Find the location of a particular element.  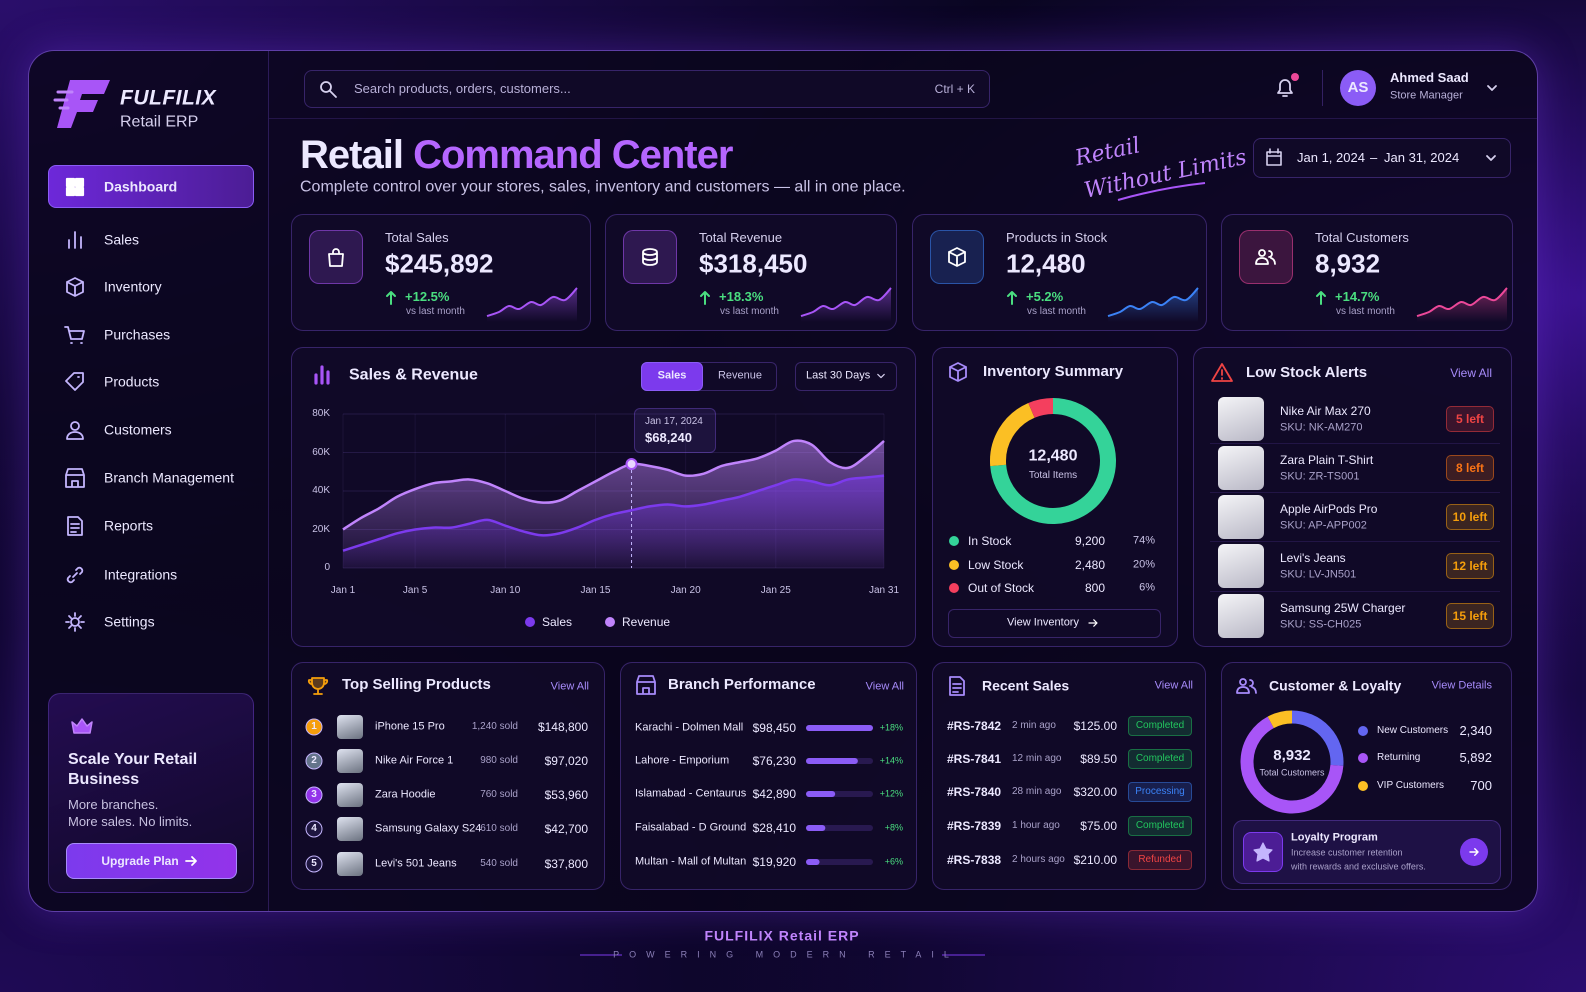

header-divider is located at coordinates (903, 118).